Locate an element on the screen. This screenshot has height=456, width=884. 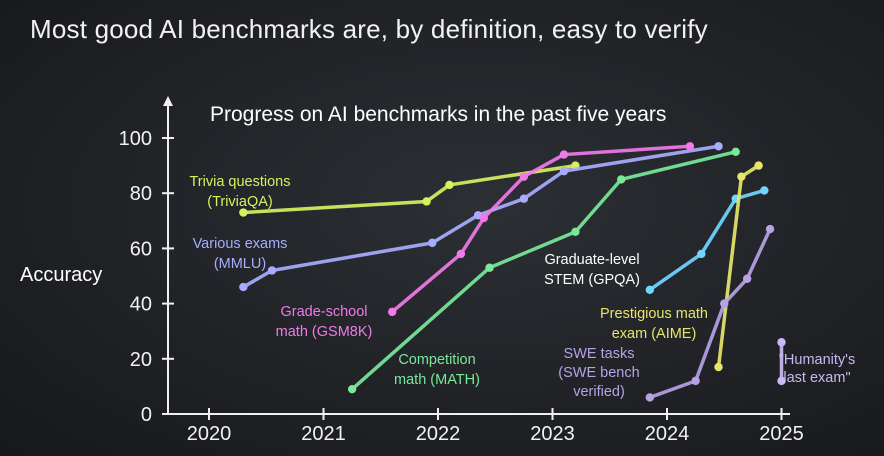
y-tick-label: 0 is located at coordinates (146, 415).